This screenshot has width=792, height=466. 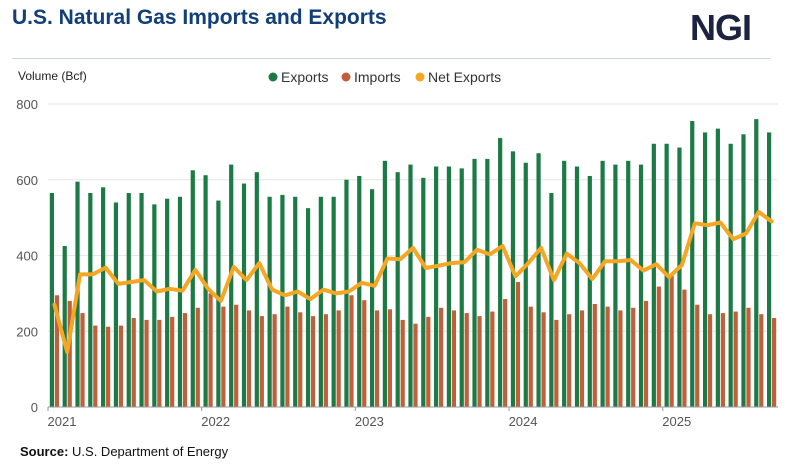 I want to click on axes: 2021 2022 2023 2024 2025, so click(x=412, y=417).